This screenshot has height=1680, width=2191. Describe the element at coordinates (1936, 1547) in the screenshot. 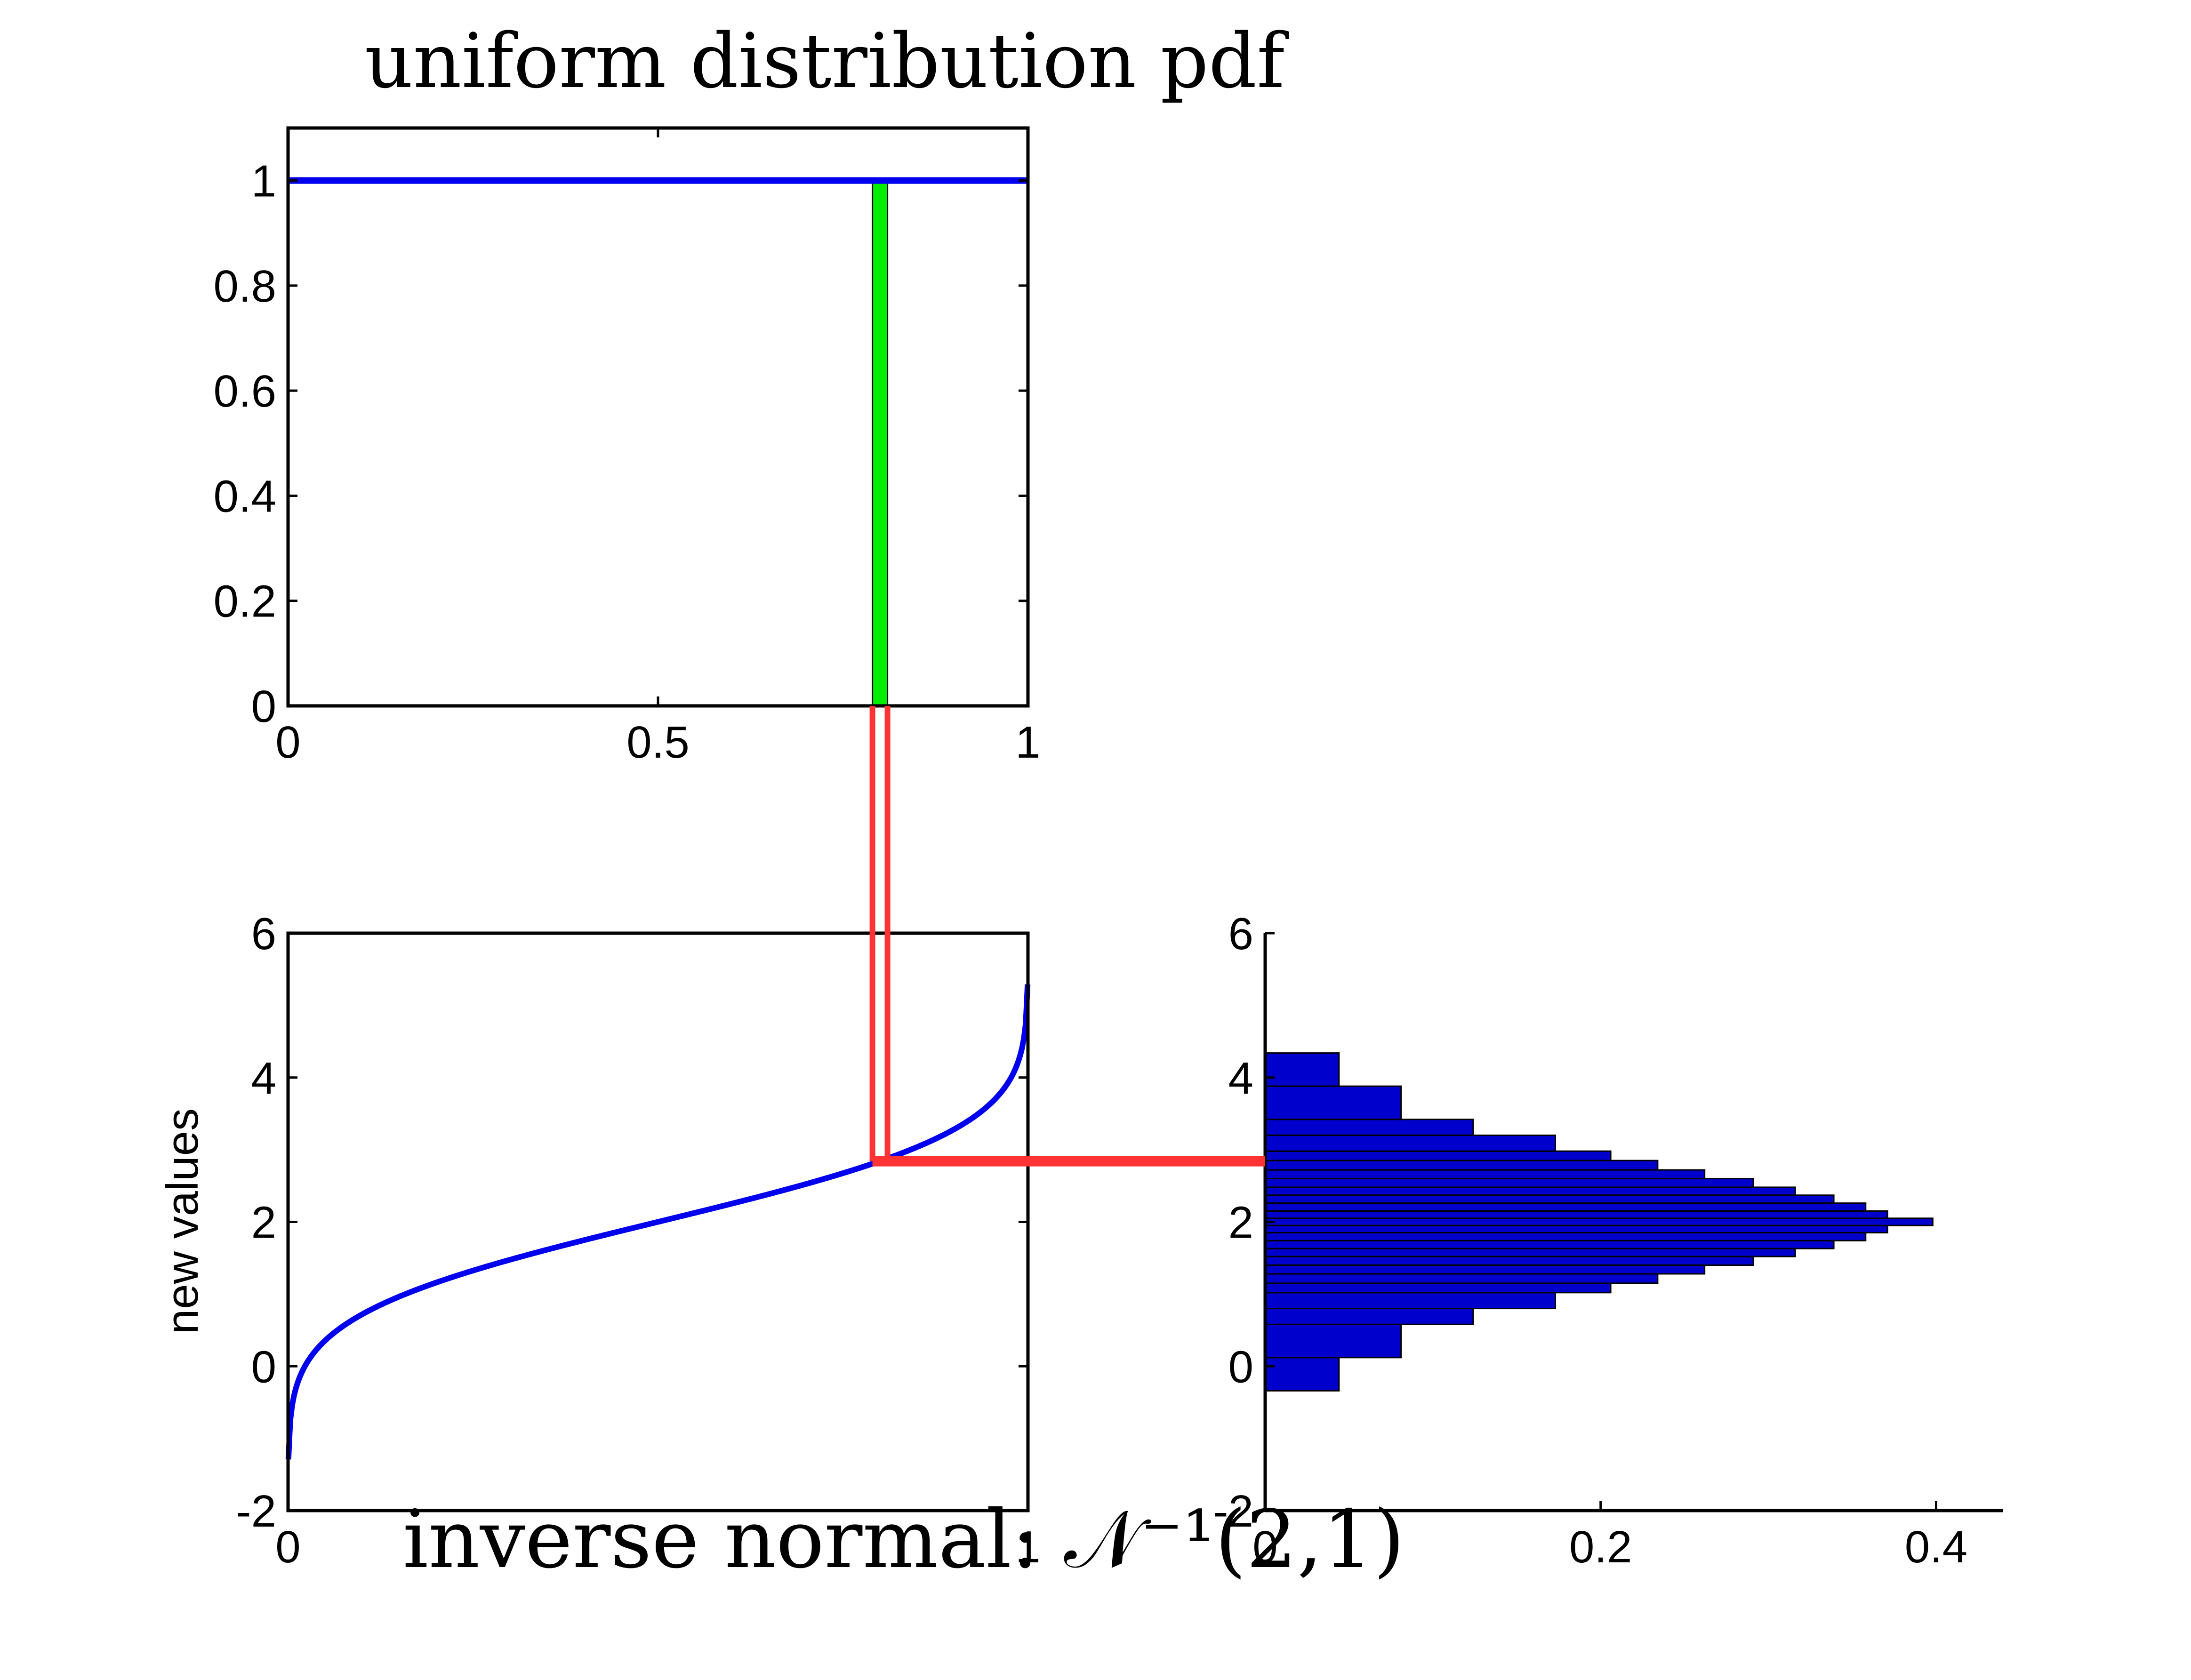

I see `x-tick-label: 0.4` at that location.